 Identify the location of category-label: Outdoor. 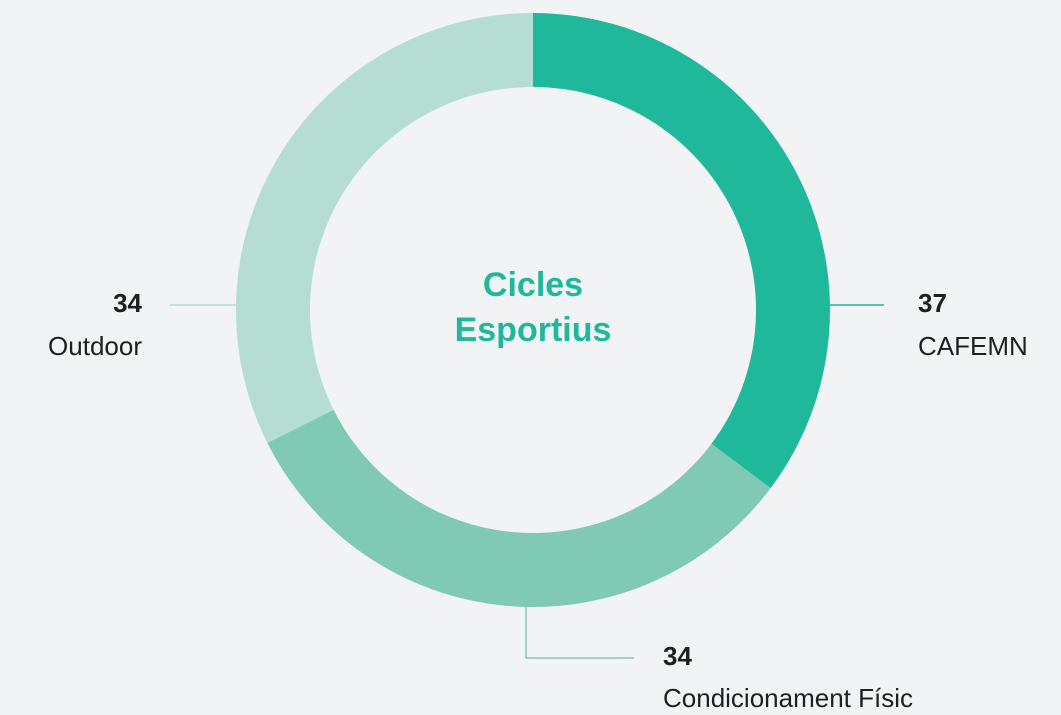
(95, 346).